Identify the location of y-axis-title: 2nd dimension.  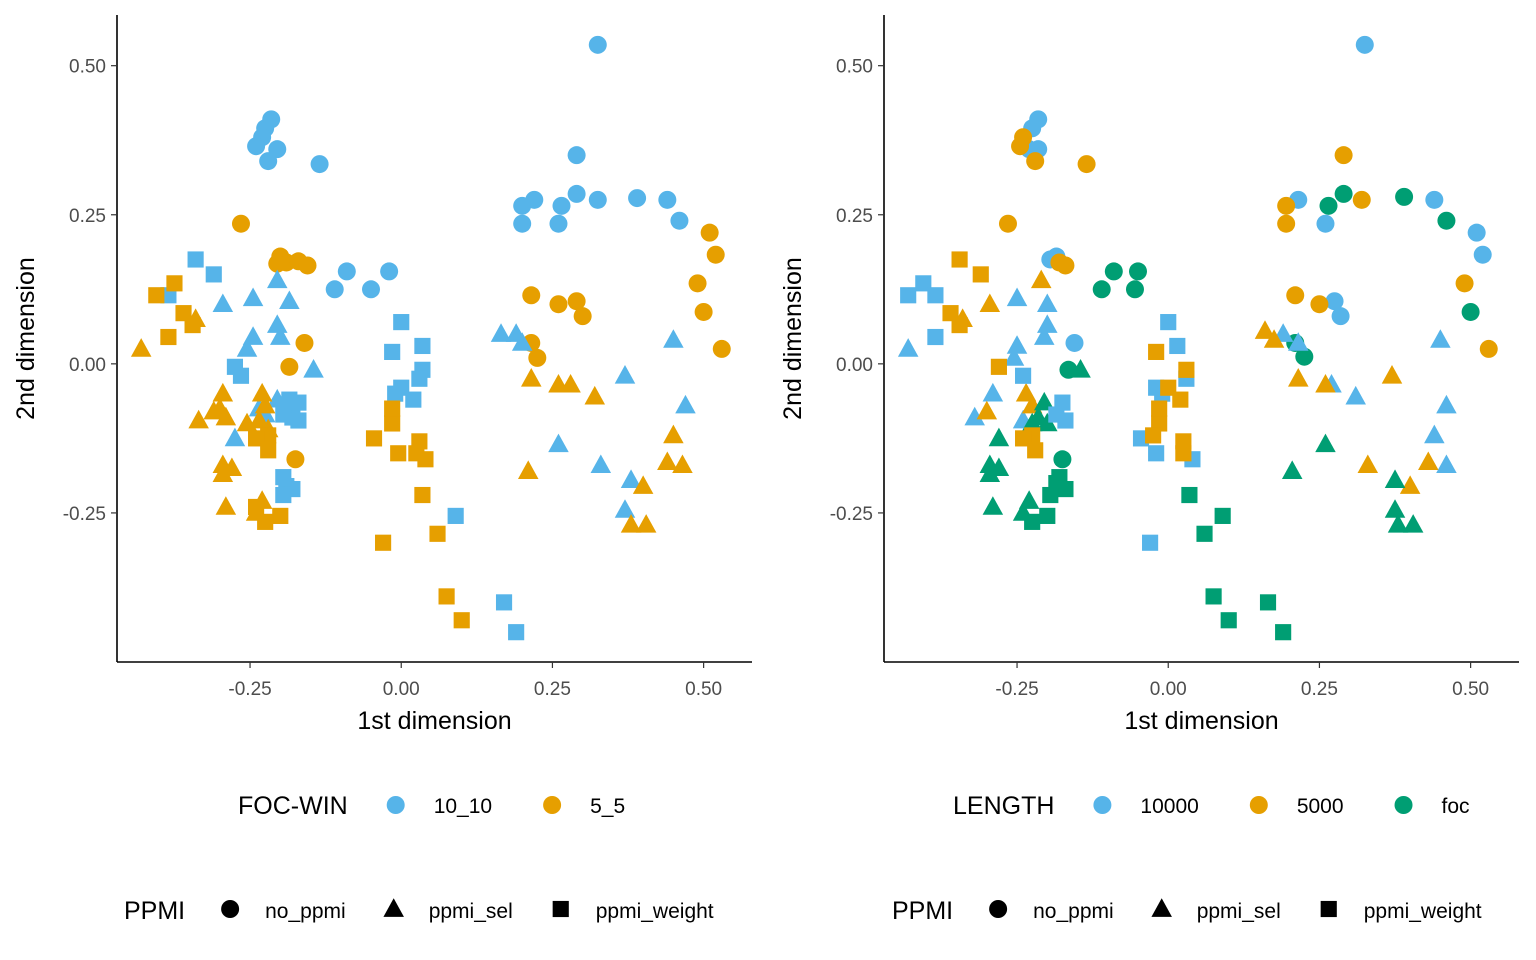
(26, 338).